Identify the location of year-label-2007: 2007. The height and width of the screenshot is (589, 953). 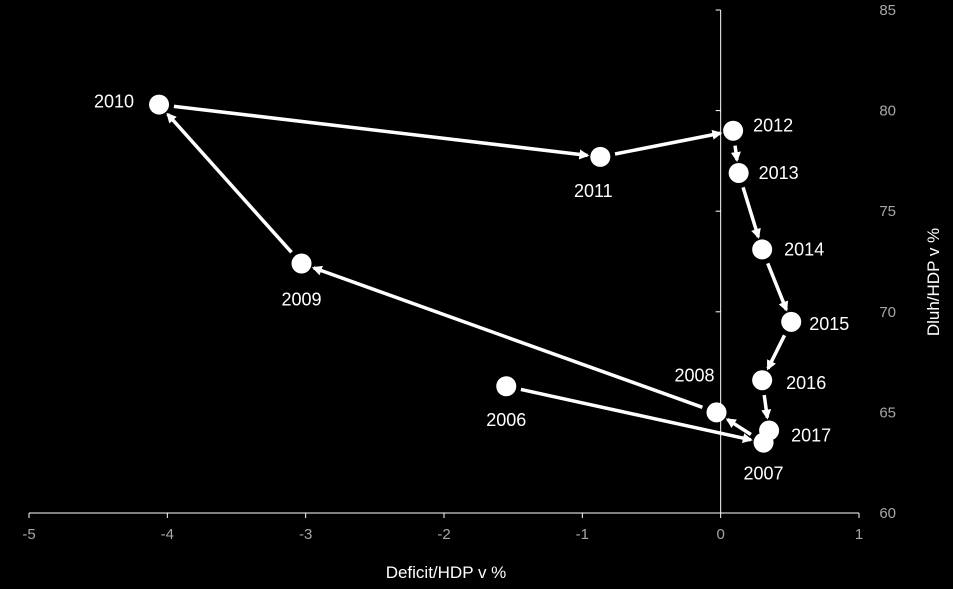
(764, 474).